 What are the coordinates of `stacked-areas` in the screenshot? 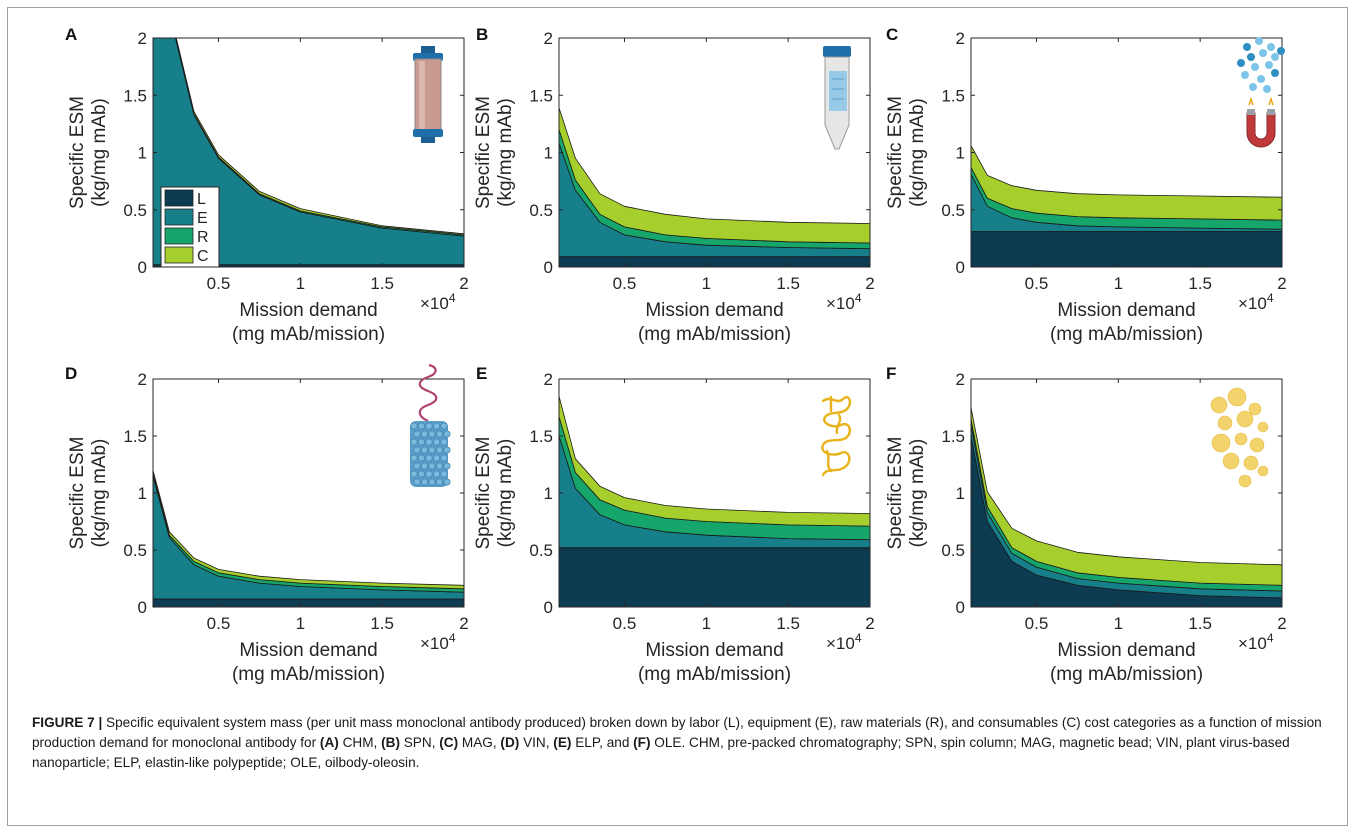 It's located at (308, 538).